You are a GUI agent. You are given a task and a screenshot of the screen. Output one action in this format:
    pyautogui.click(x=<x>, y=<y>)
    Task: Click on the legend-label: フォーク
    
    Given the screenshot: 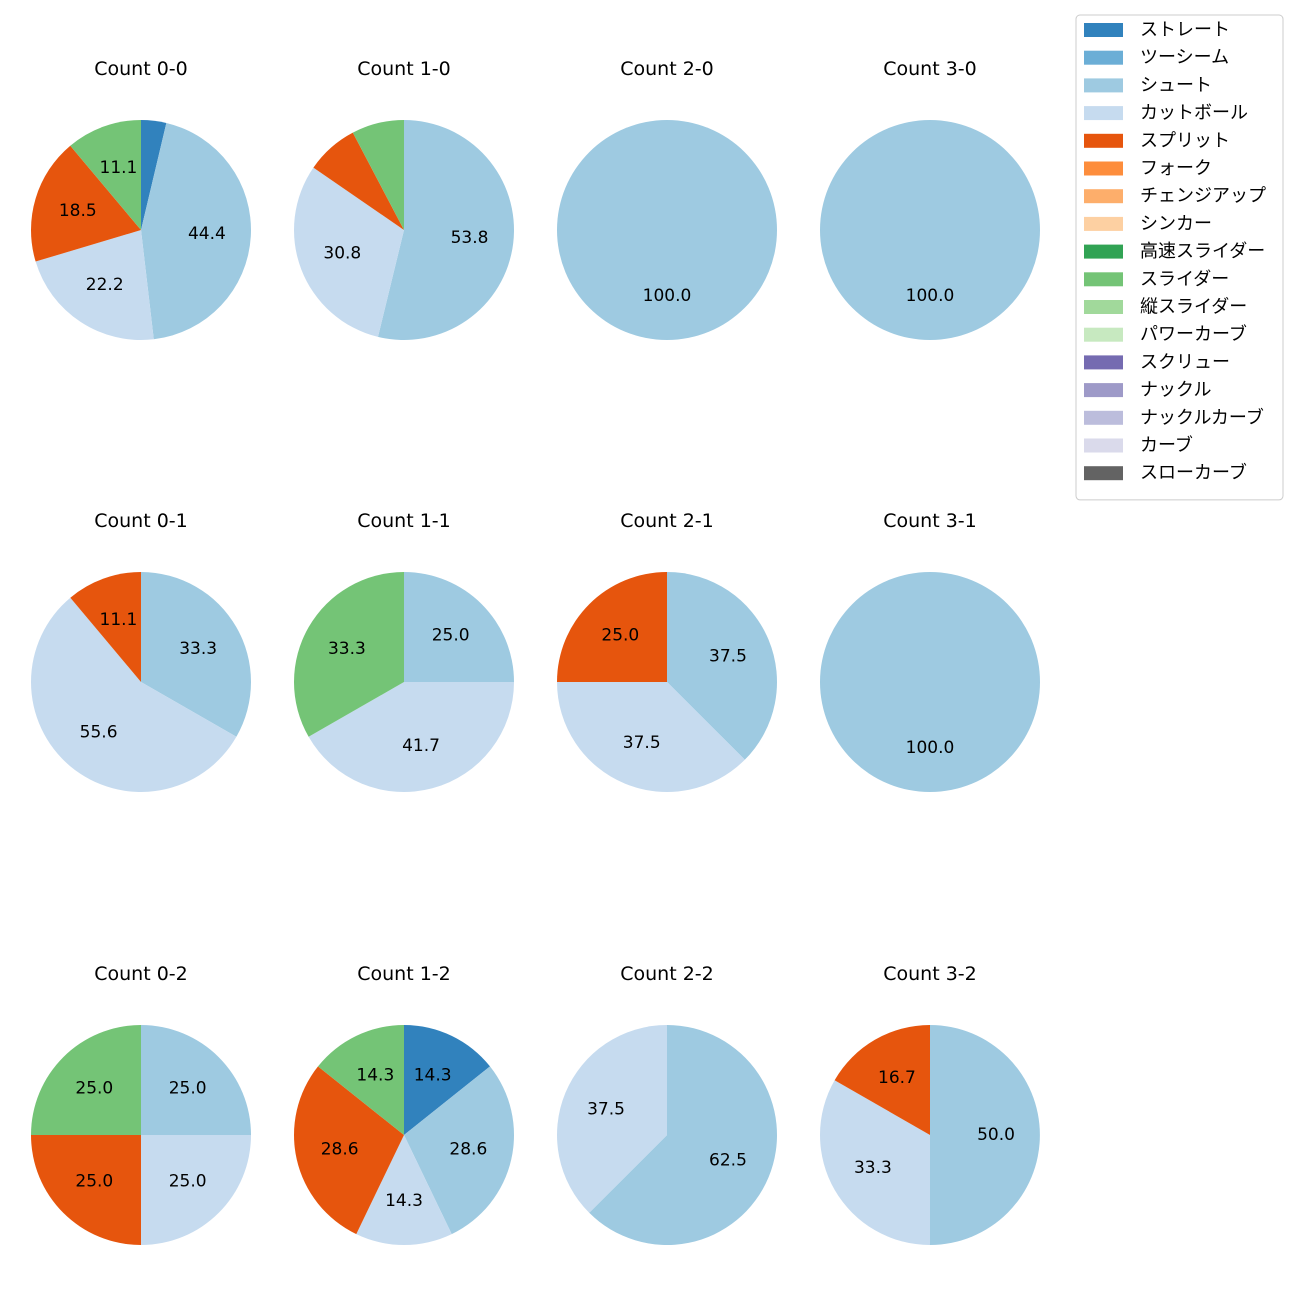 What is the action you would take?
    pyautogui.click(x=1176, y=168)
    